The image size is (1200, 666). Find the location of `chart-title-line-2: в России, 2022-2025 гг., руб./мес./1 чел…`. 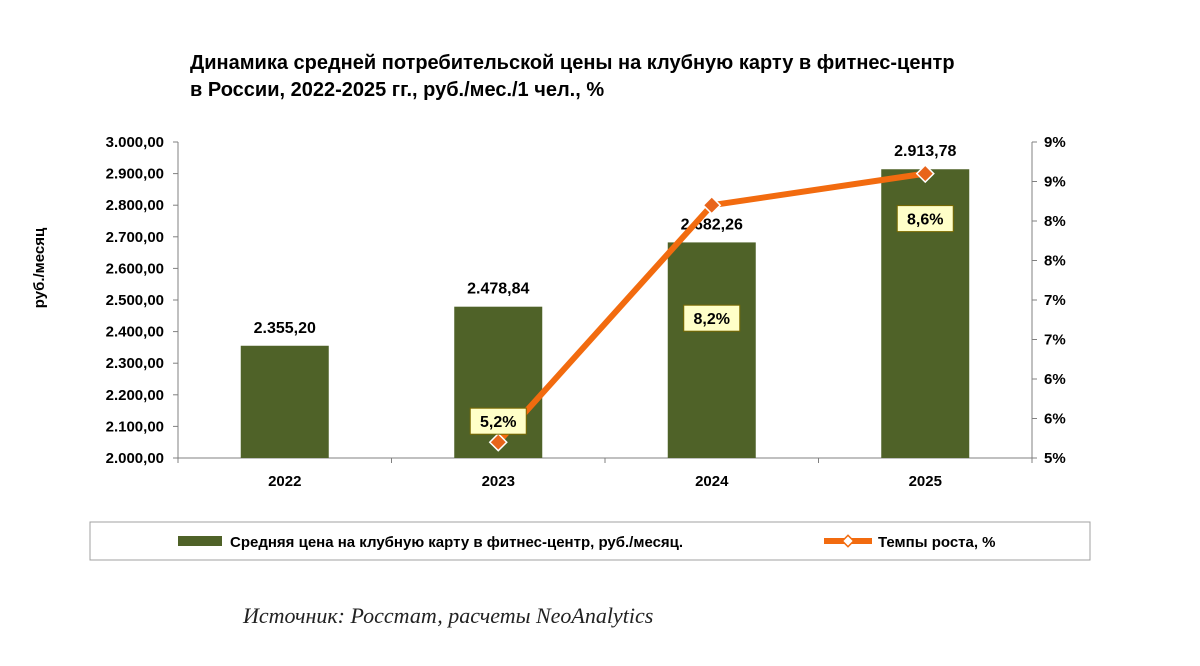

chart-title-line-2: в России, 2022-2025 гг., руб./мес./1 чел… is located at coordinates (397, 90).